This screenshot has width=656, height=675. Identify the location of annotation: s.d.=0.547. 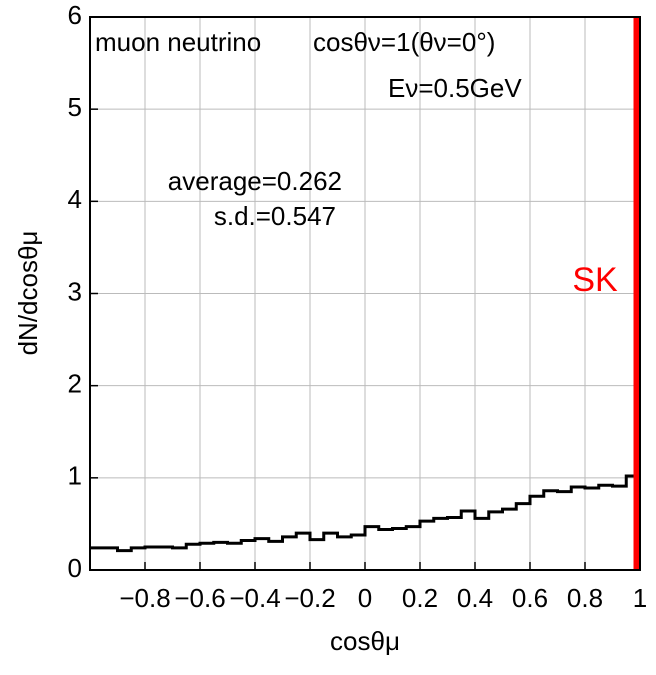
(275, 216).